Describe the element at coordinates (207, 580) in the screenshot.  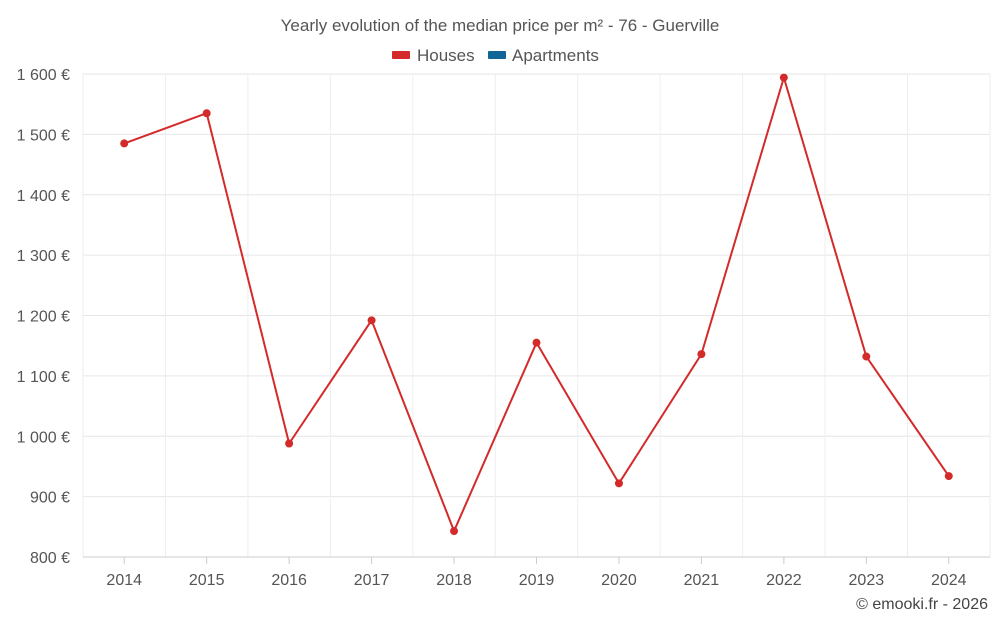
I see `x-tick-label: 2015` at that location.